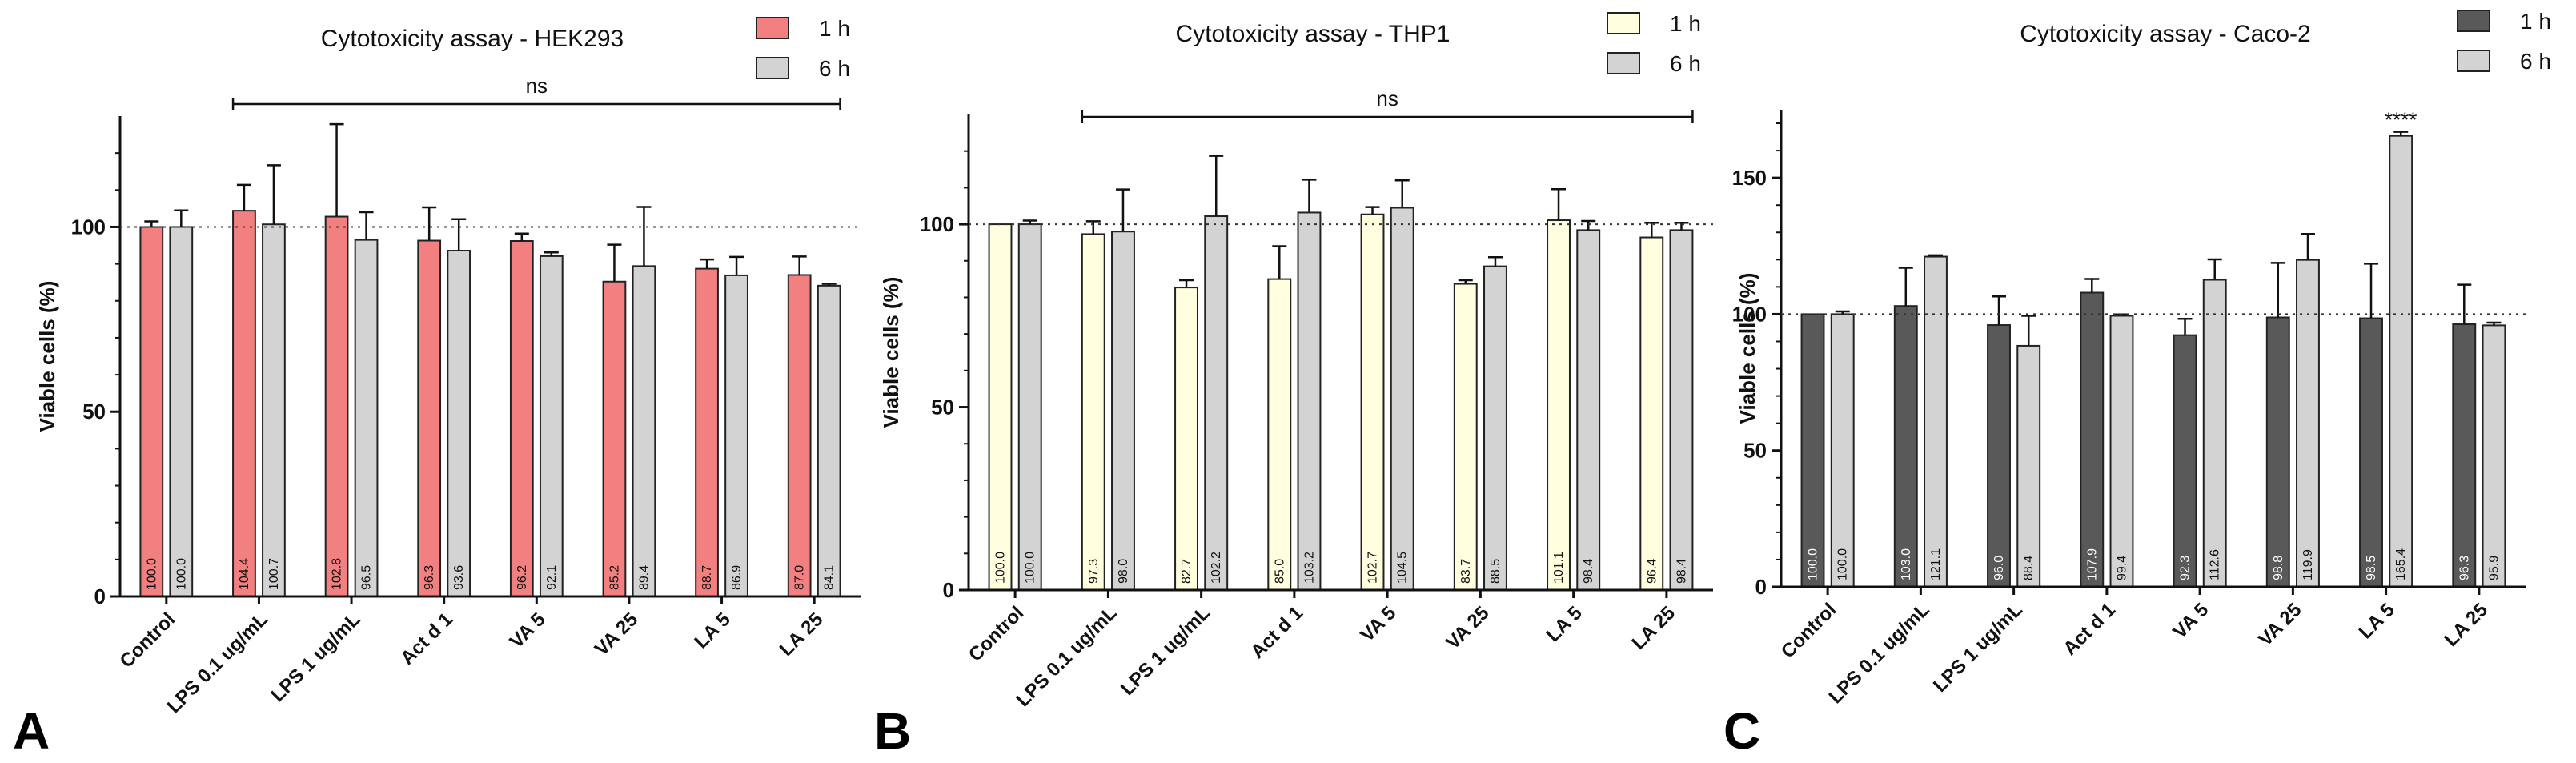 Image resolution: width=2576 pixels, height=763 pixels. Describe the element at coordinates (337, 574) in the screenshot. I see `data-label: 102.8` at that location.